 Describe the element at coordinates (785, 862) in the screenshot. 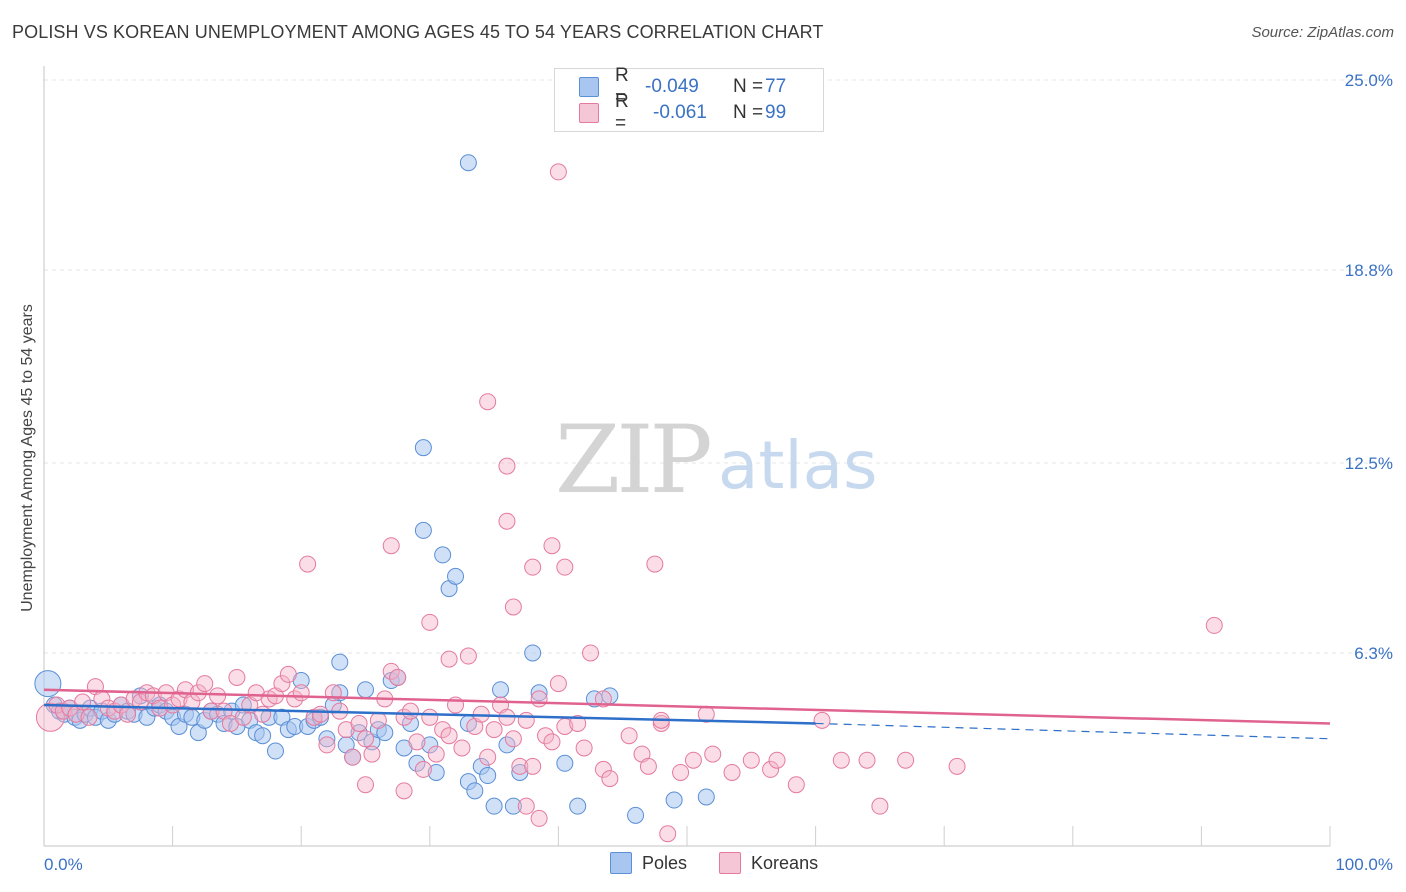

I see `koreans-legend-label: Koreans` at that location.